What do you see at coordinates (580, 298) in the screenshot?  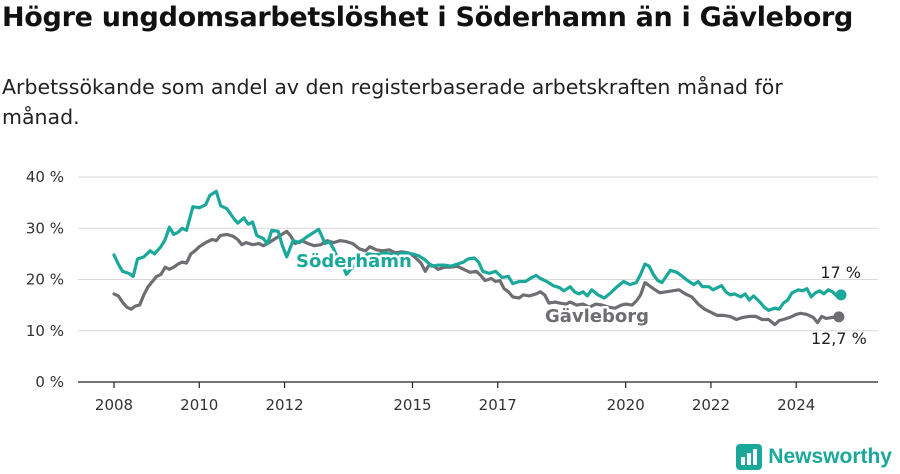 I see `series-labels: Söderhamn Gävleborg 17 % 12,7 %` at bounding box center [580, 298].